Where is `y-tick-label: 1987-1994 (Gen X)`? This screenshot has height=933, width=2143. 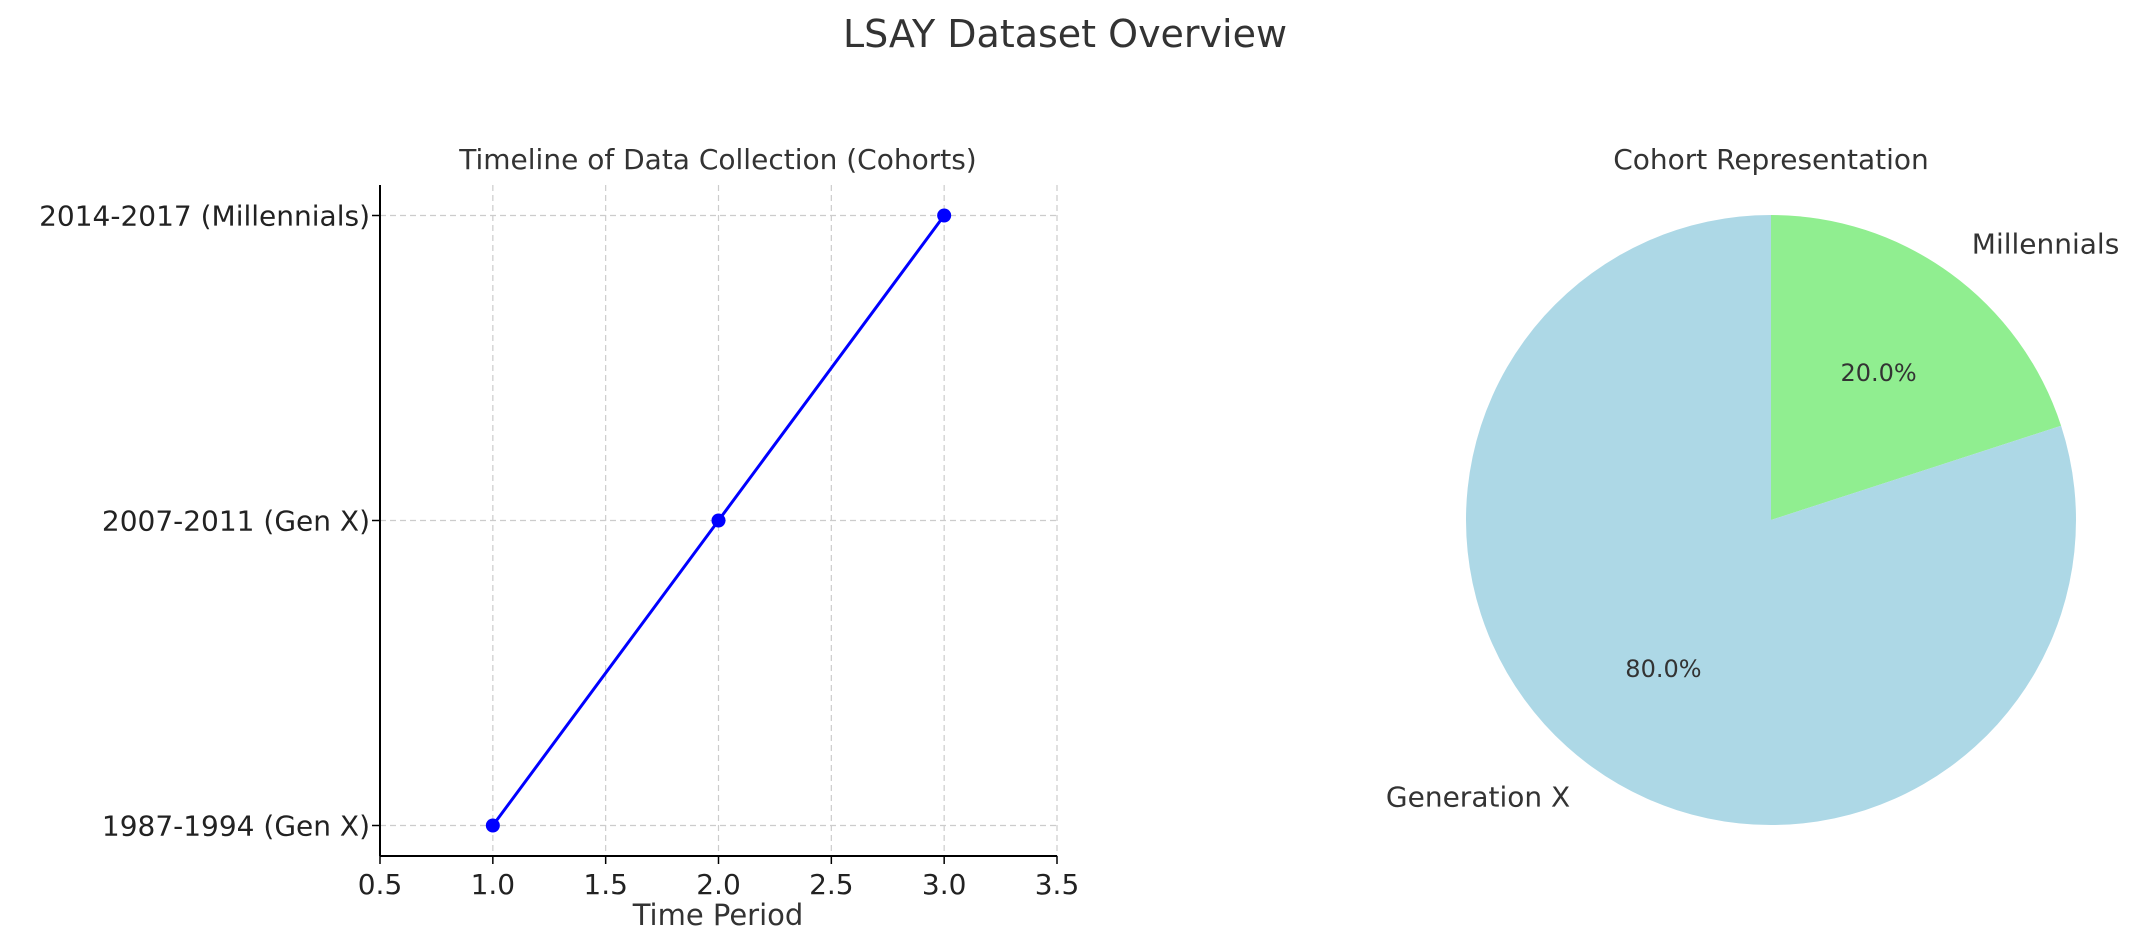
y-tick-label: 1987-1994 (Gen X) is located at coordinates (236, 826).